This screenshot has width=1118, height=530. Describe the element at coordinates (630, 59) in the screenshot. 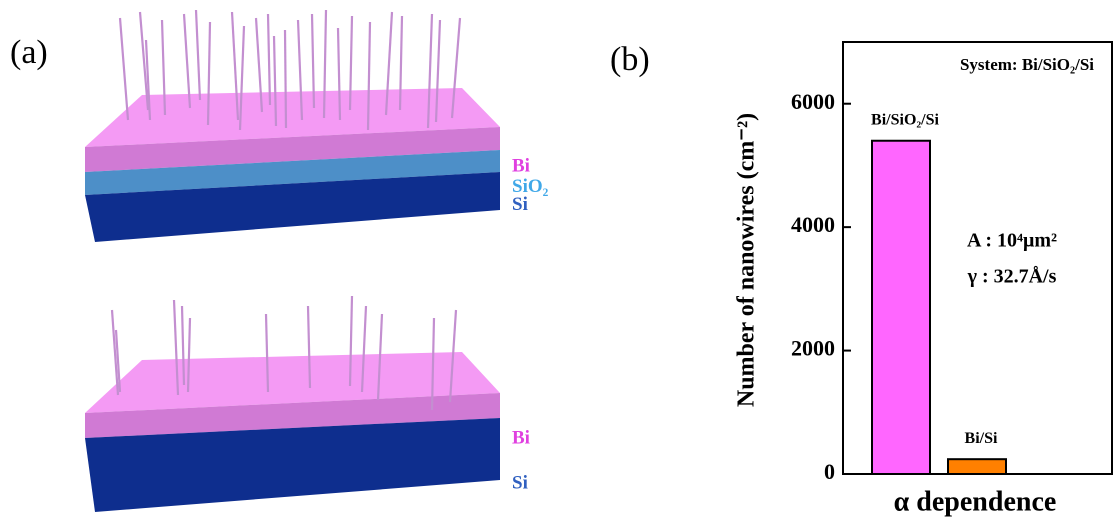

I see `panel-label: (b)` at that location.